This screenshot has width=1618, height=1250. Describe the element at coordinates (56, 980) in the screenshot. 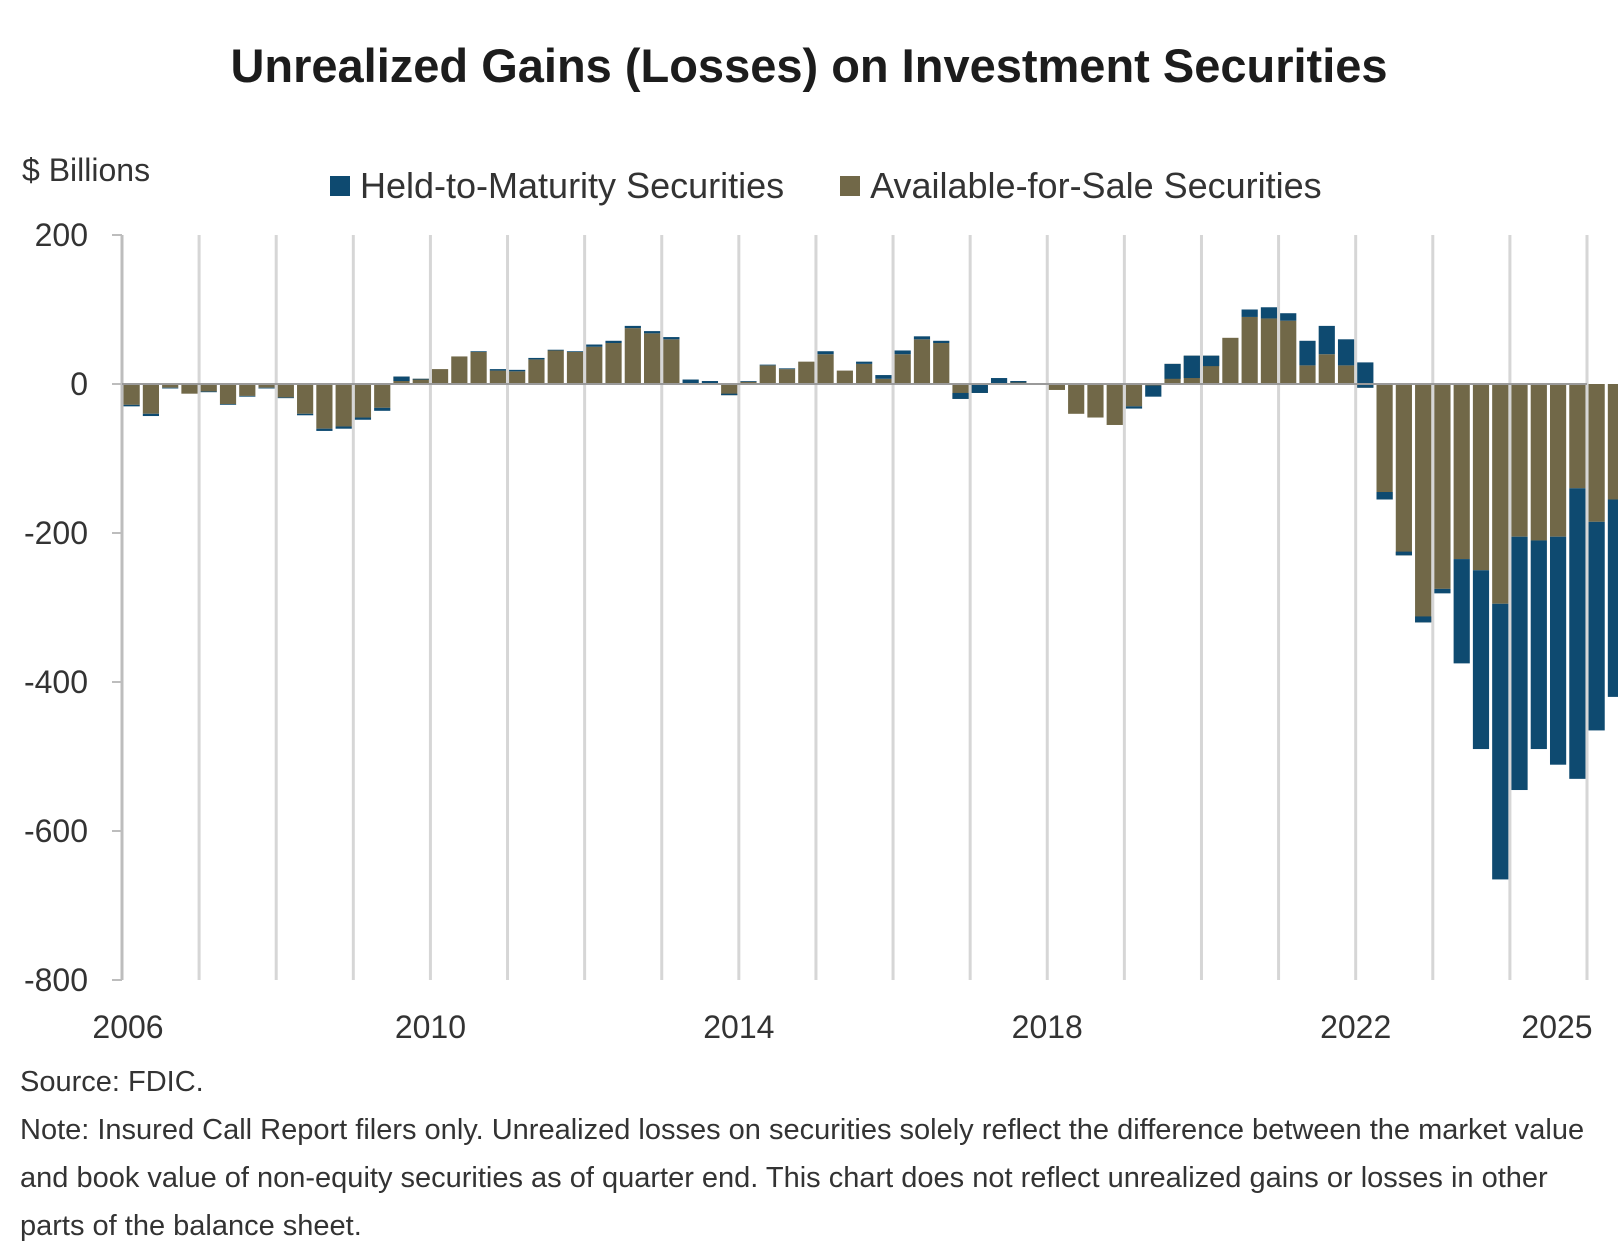

I see `y-tick-label: -800` at that location.